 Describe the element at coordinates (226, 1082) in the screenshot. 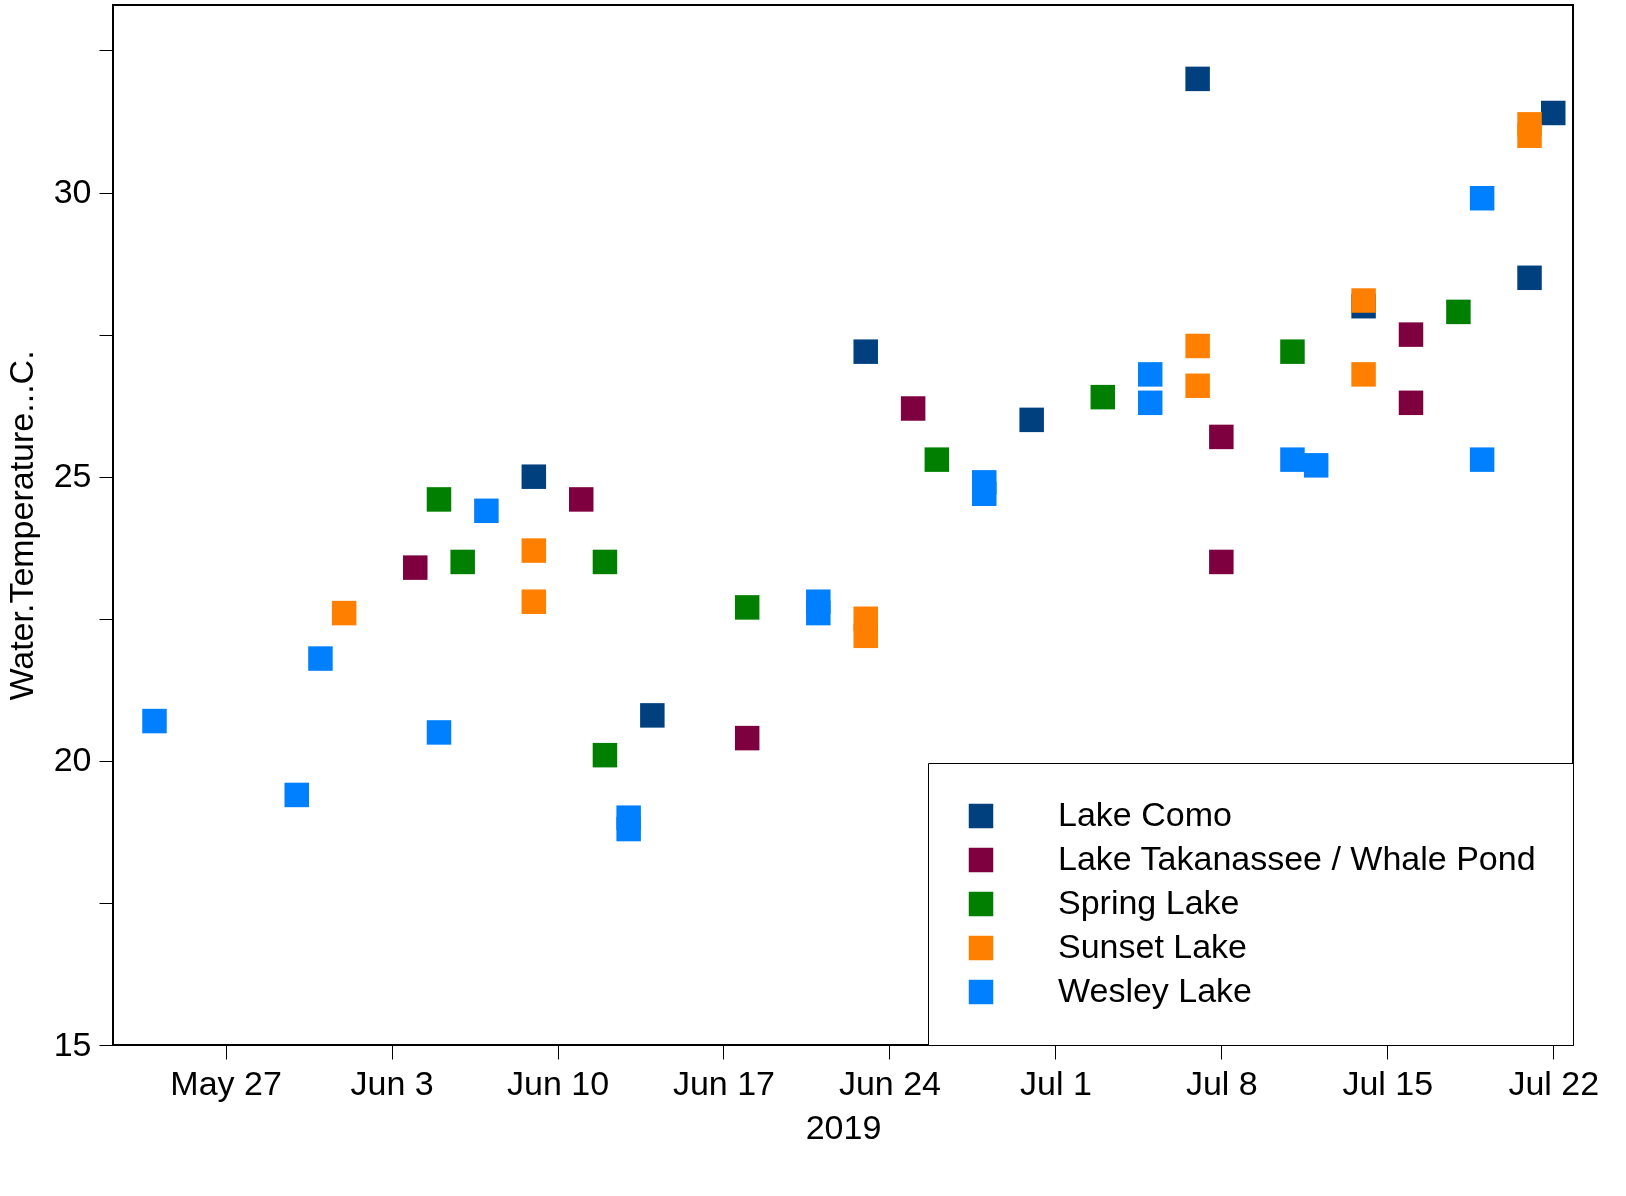

I see `x-tick-label: May 27` at that location.